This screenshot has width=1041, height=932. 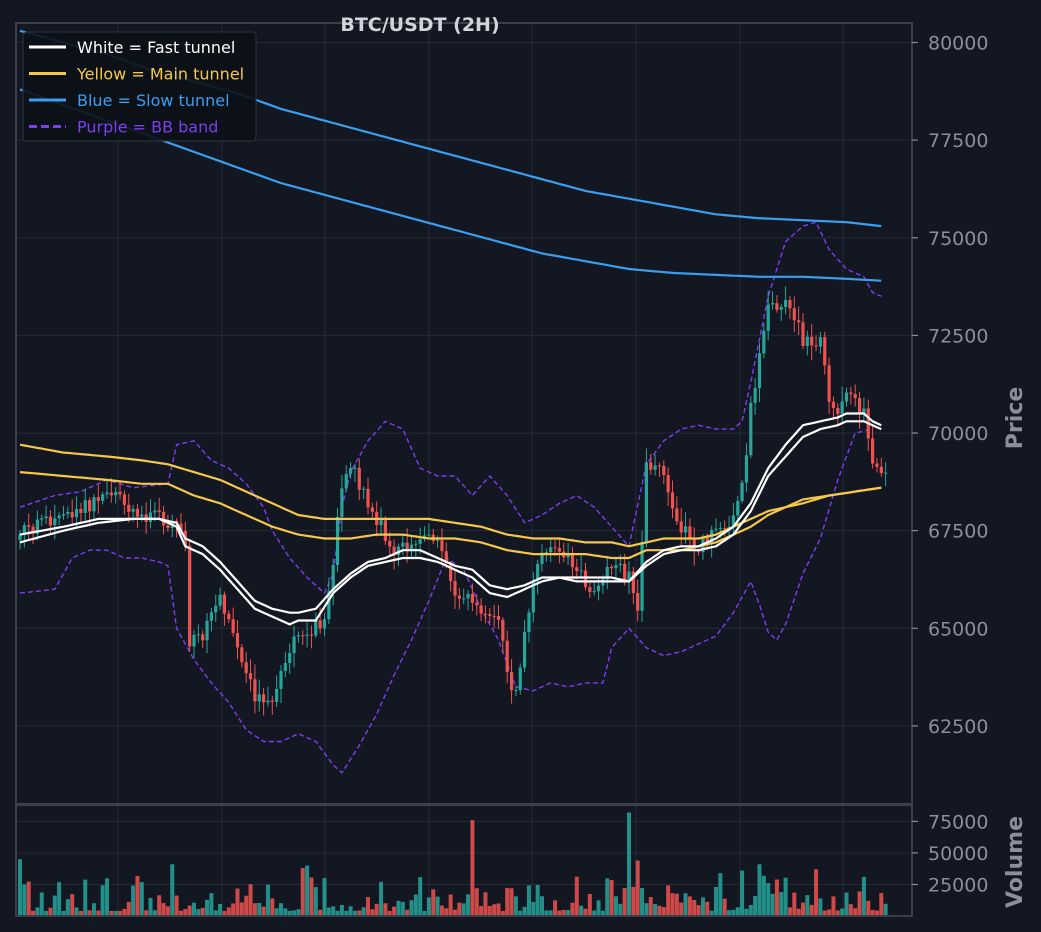 What do you see at coordinates (958, 629) in the screenshot?
I see `price-tick-label: 65000` at bounding box center [958, 629].